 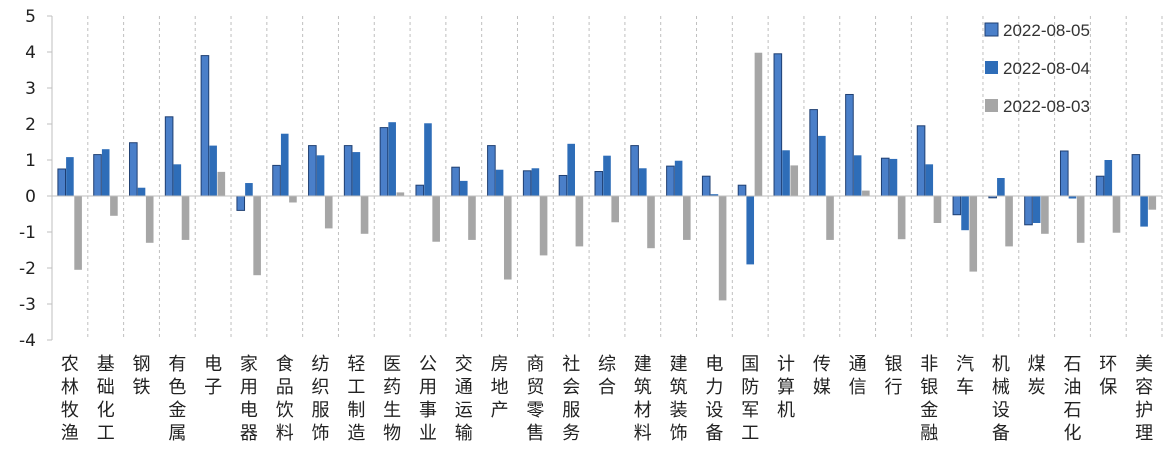 What do you see at coordinates (321, 399) in the screenshot?
I see `category-label: 纺织服饰` at bounding box center [321, 399].